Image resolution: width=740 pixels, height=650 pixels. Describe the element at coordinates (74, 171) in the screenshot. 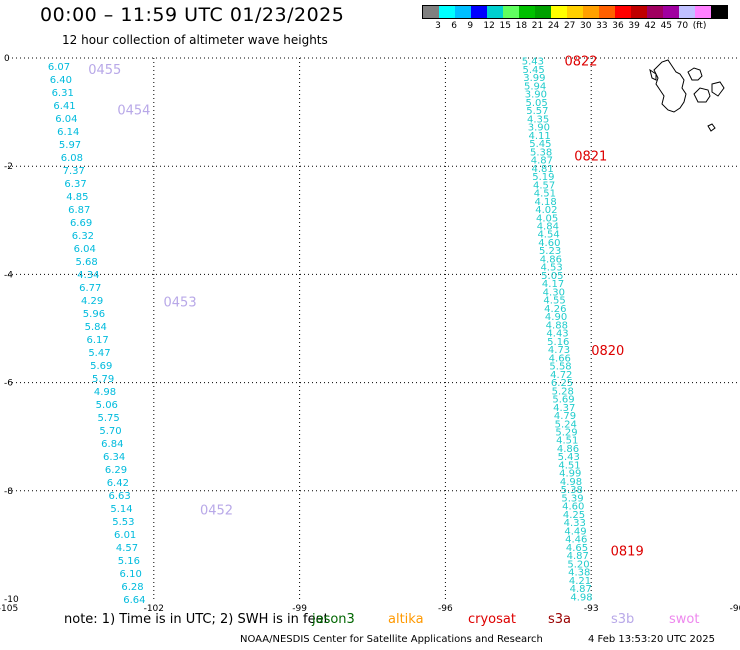

I see `wave-height-value: 7.37` at that location.